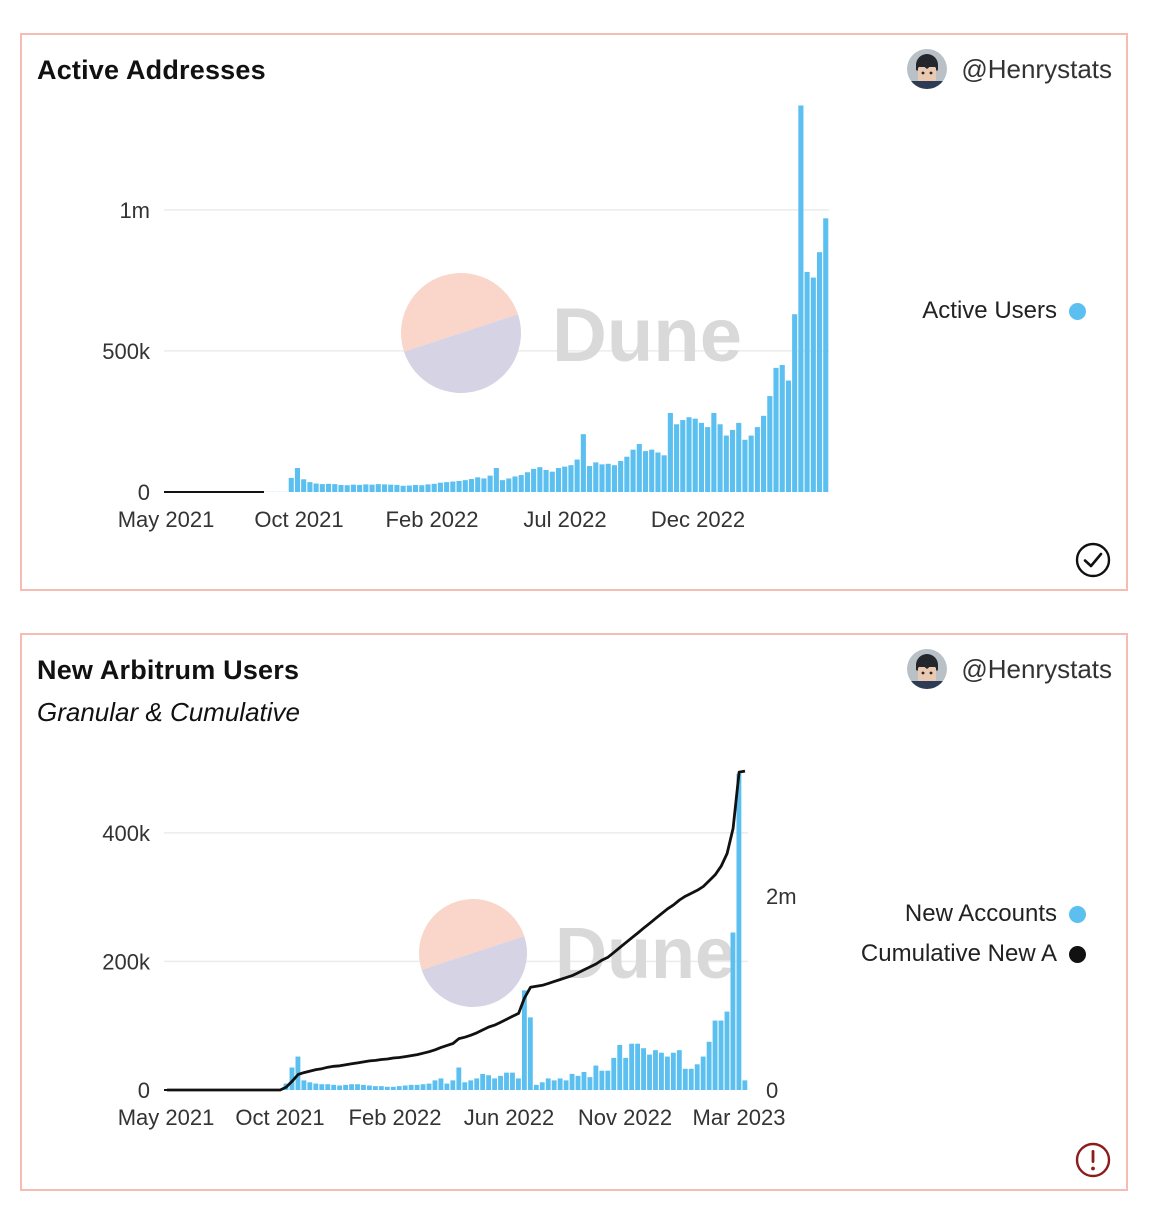 This screenshot has width=1150, height=1214. I want to click on legend-item-active-users: Active Users, so click(1004, 311).